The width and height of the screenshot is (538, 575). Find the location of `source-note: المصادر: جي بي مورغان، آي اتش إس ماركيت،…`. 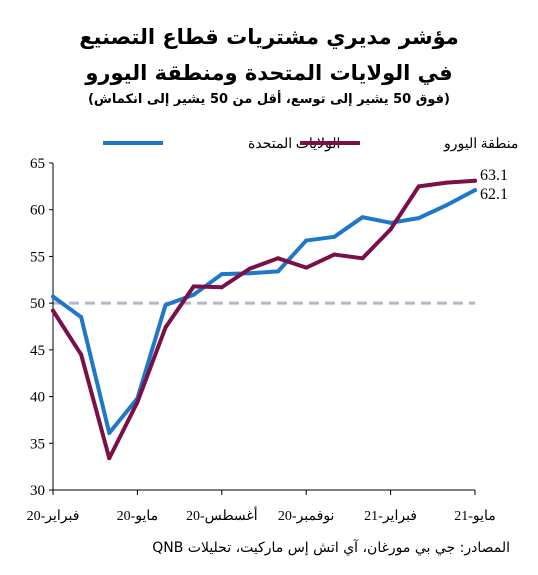

source-note: المصادر: جي بي مورغان، آي اتش إس ماركيت،… is located at coordinates (331, 548).